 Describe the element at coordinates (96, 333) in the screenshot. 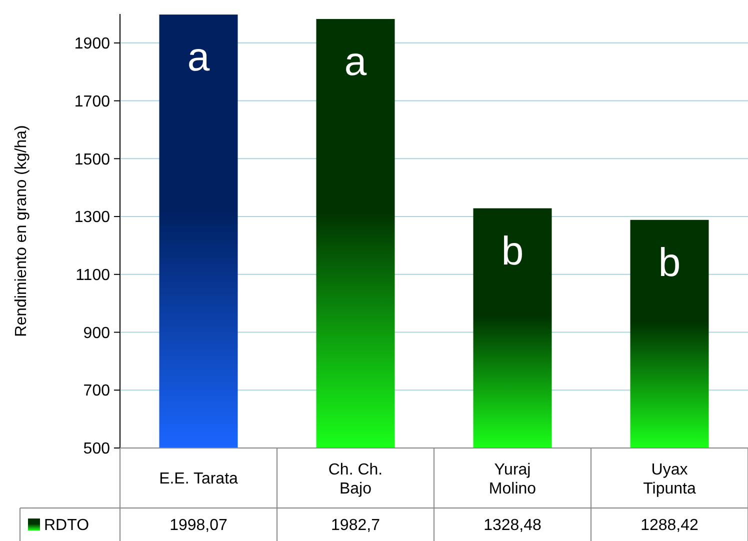

I see `y-tick-label: 900` at that location.